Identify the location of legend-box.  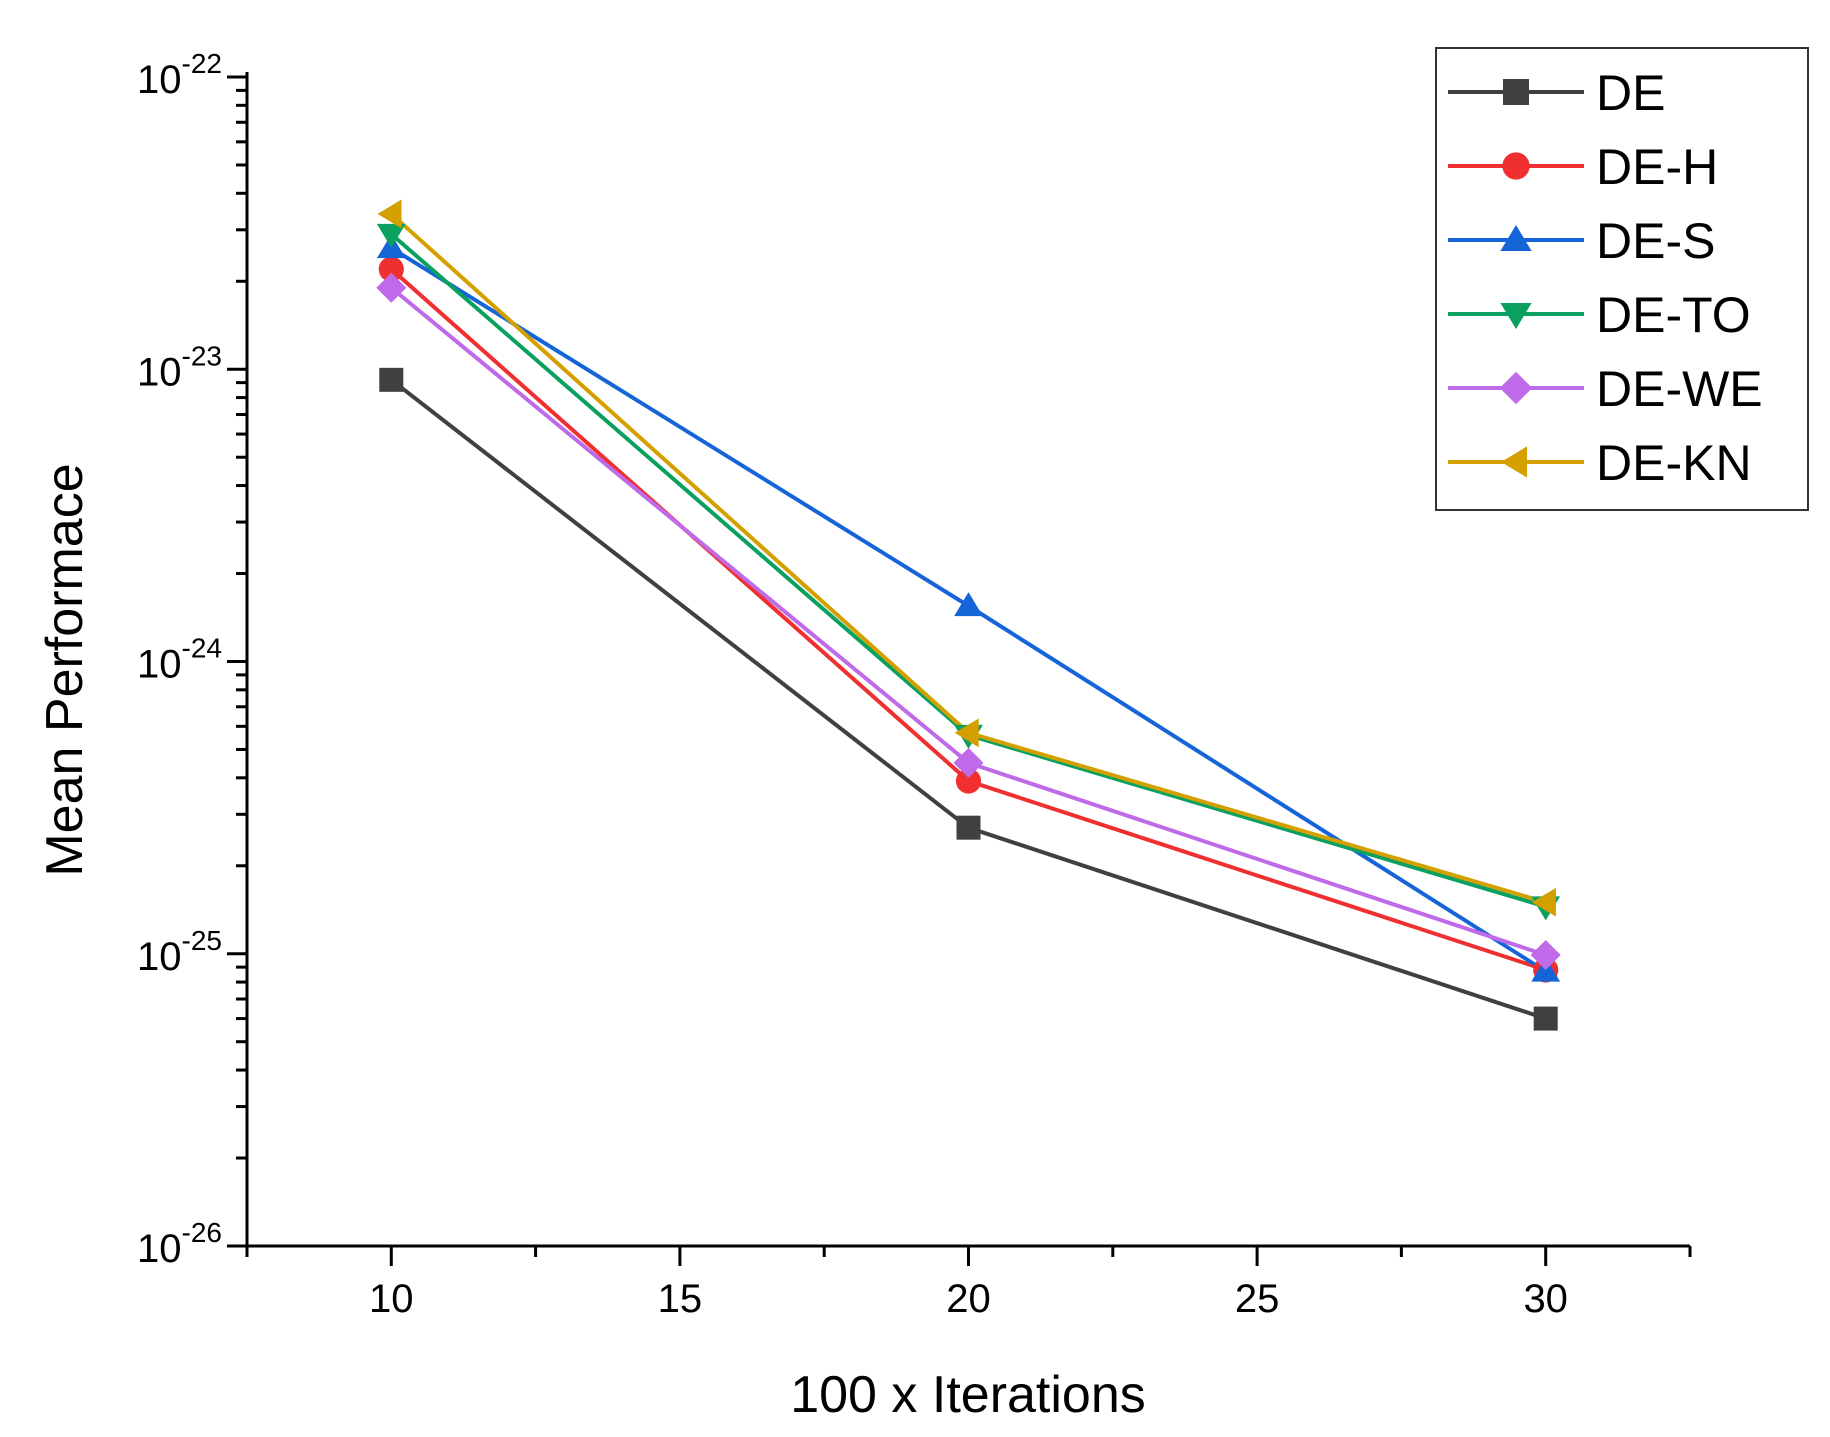
(1622, 279).